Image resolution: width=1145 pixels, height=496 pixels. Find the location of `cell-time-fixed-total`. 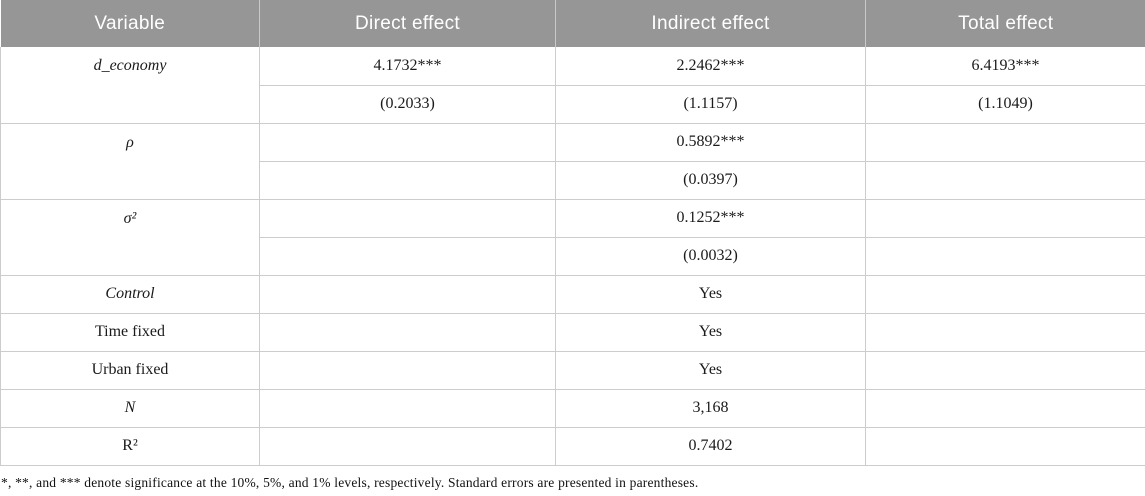

cell-time-fixed-total is located at coordinates (1005, 332).